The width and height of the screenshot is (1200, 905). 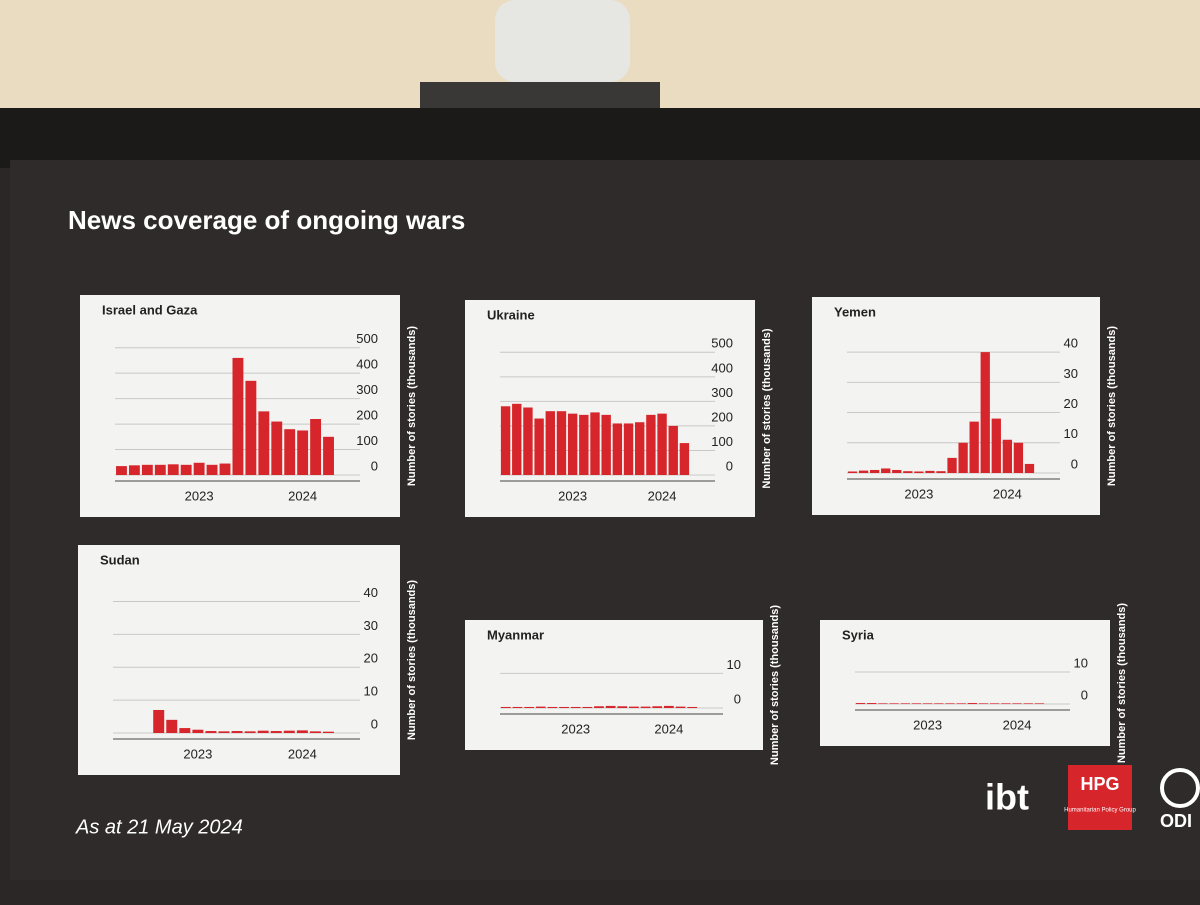 I want to click on logo-ibt: ibt, so click(x=1007, y=797).